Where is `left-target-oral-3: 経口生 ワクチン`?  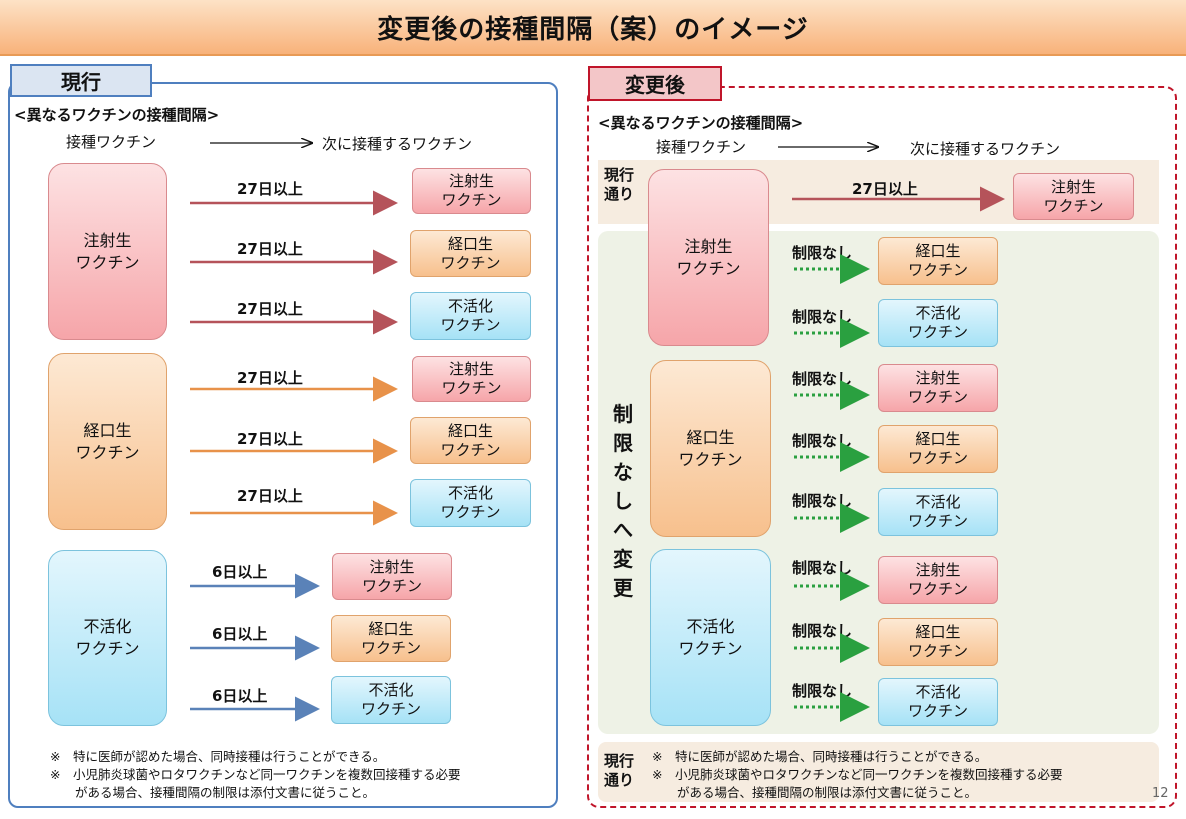
left-target-oral-3: 経口生 ワクチン is located at coordinates (391, 638).